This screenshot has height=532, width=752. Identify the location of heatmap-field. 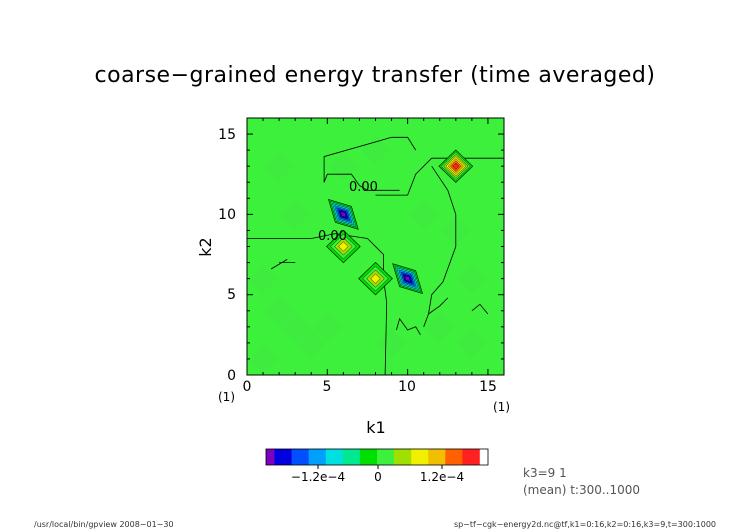
(367, 254).